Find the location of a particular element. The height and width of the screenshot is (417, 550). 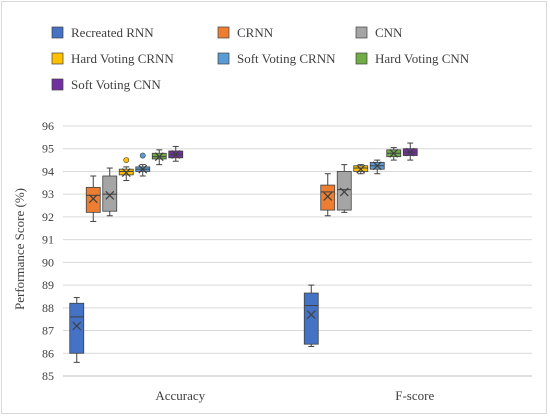

legend-item: CNN is located at coordinates (379, 32).